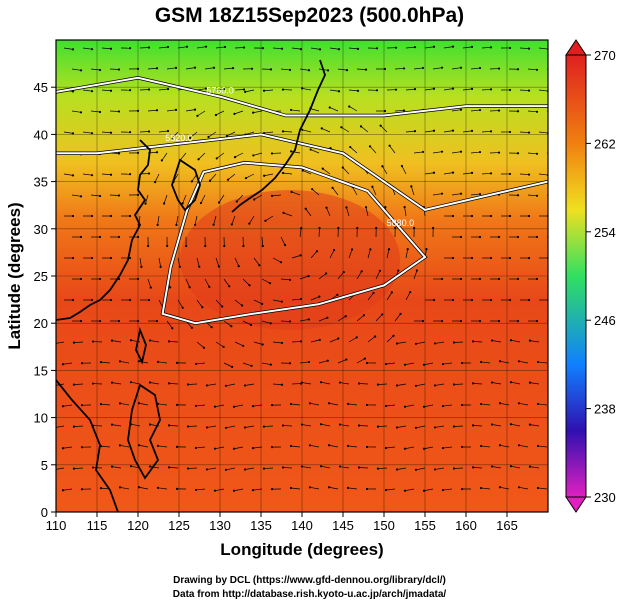 Image resolution: width=619 pixels, height=605 pixels. I want to click on contour-line, so click(294, 243).